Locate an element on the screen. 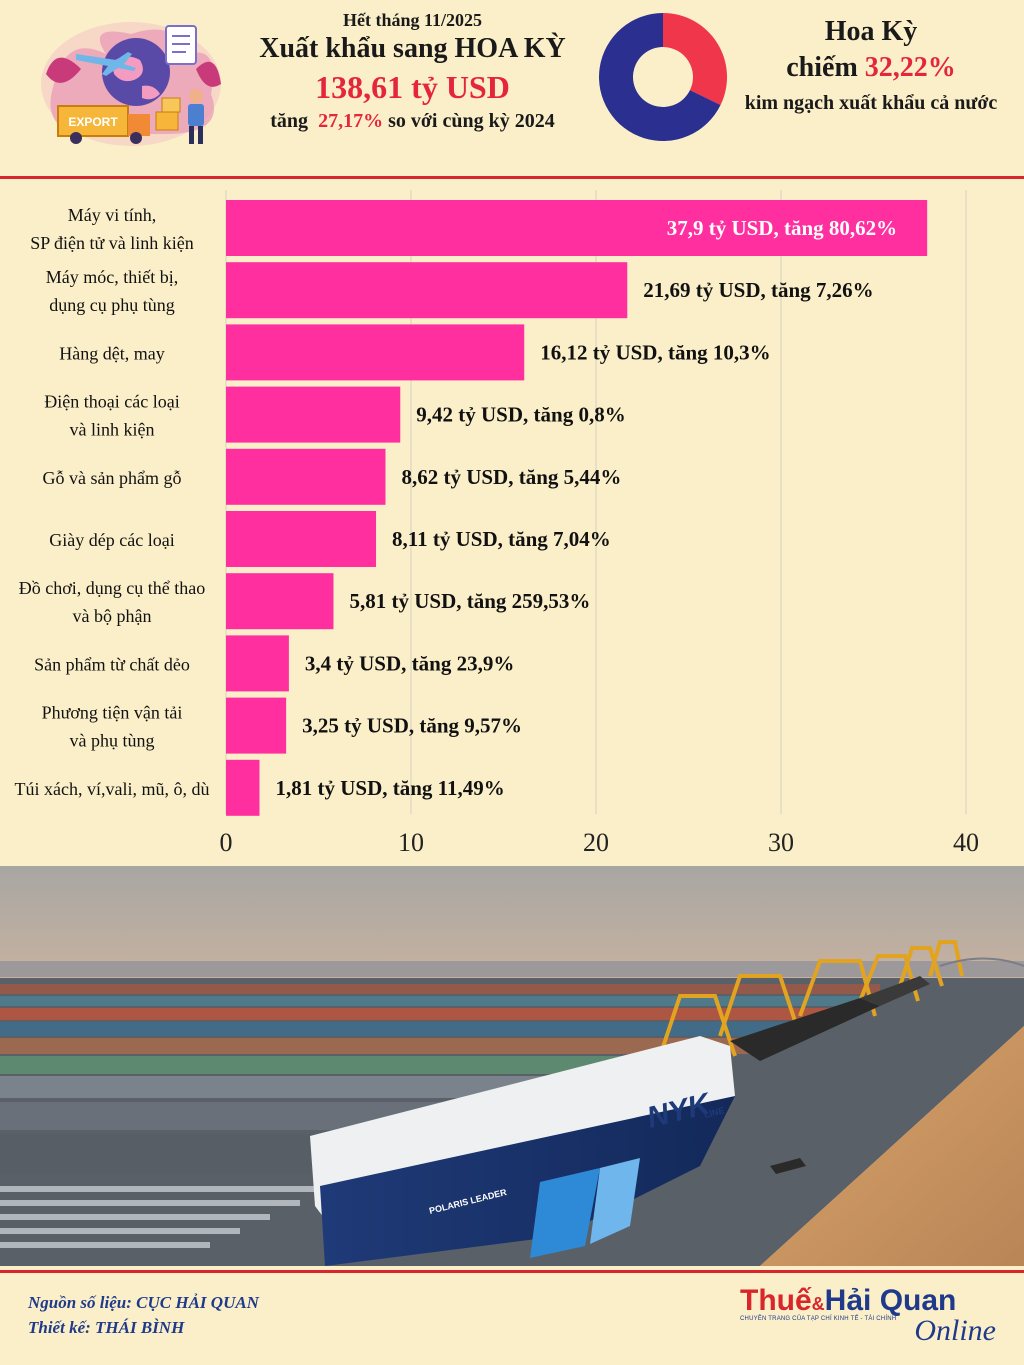 The height and width of the screenshot is (1365, 1024). export-sign: EXPORT is located at coordinates (93, 122).